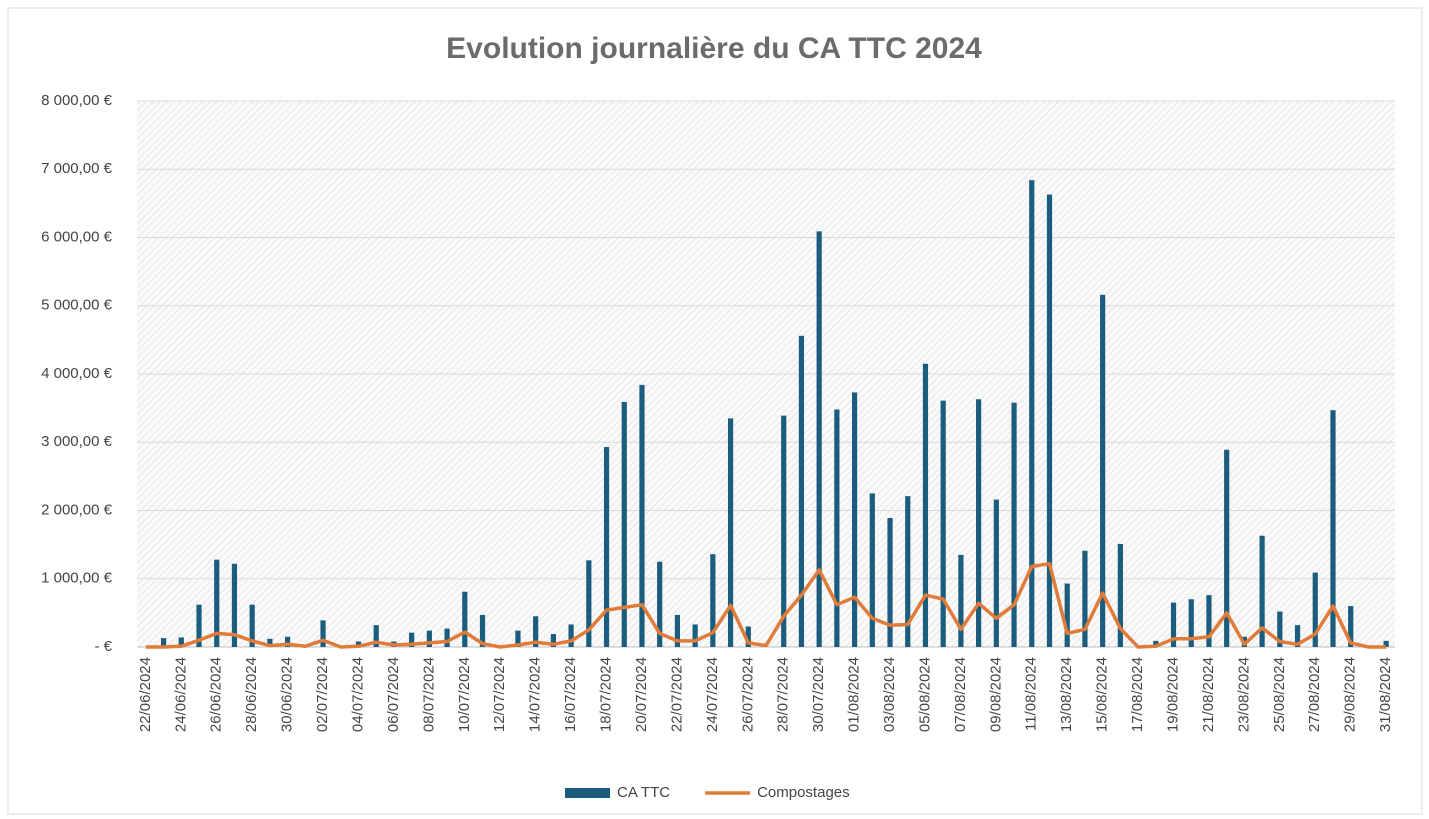 Image resolution: width=1429 pixels, height=819 pixels. What do you see at coordinates (995, 694) in the screenshot?
I see `x-tick-label: 09/08/2024` at bounding box center [995, 694].